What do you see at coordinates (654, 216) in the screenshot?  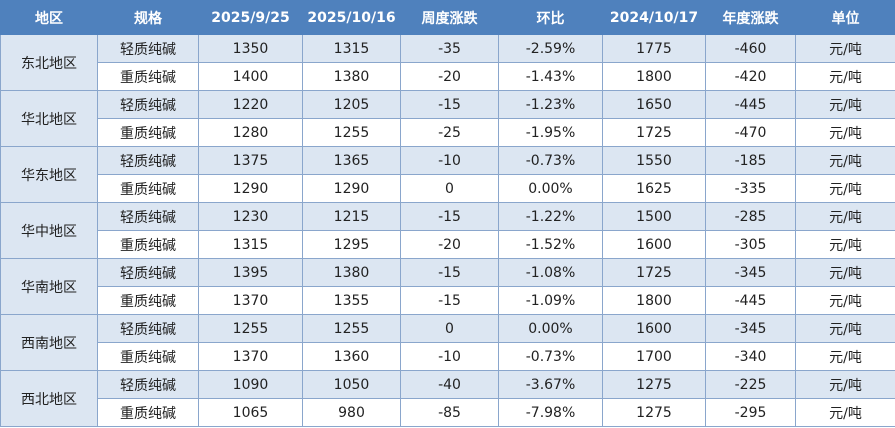 I see `table-cell: 1500` at bounding box center [654, 216].